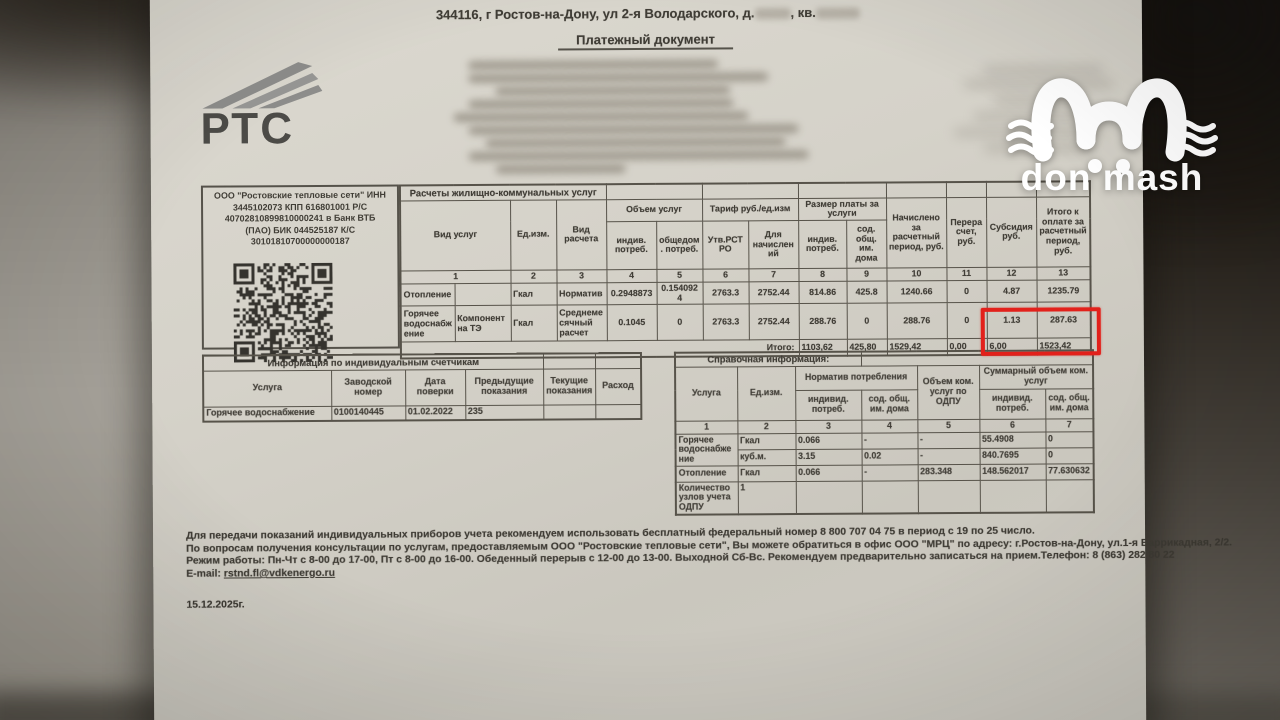 This screenshot has width=1280, height=720. What do you see at coordinates (766, 427) in the screenshot?
I see `column-number: 2` at bounding box center [766, 427].